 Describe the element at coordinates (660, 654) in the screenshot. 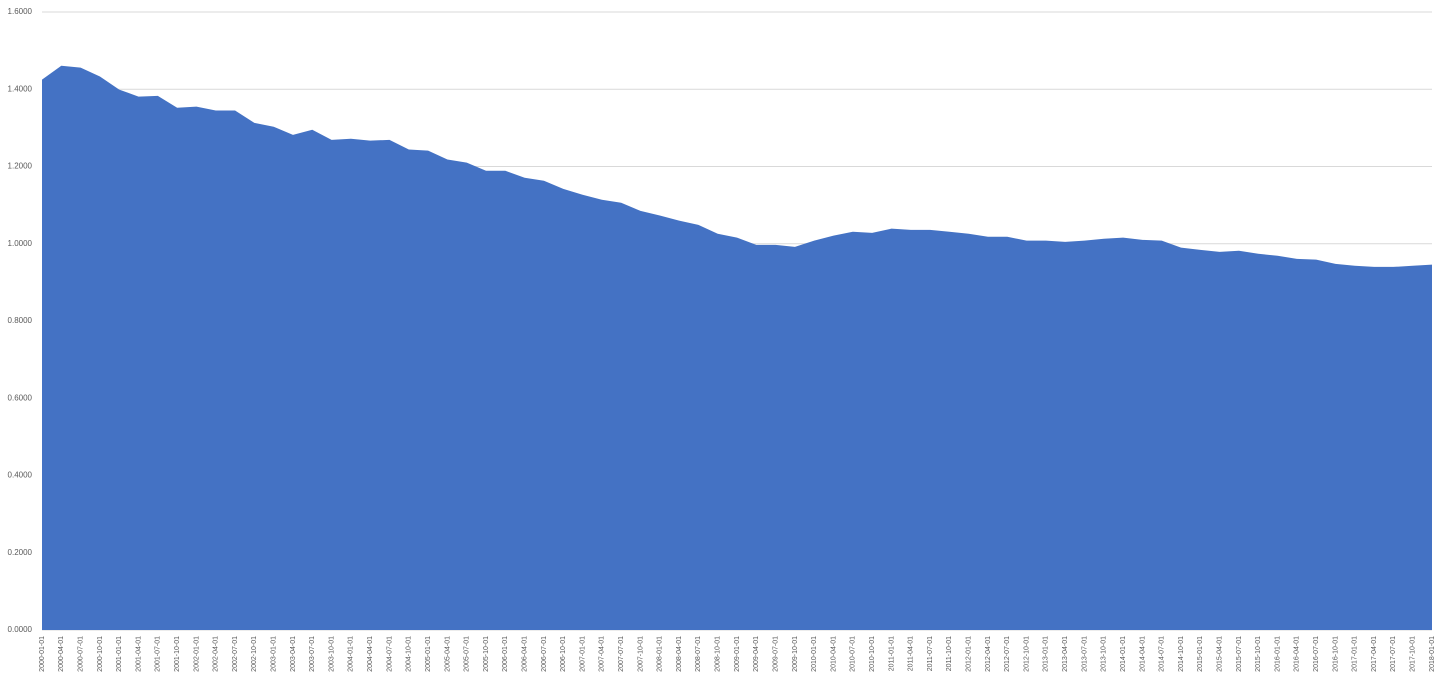

I see `x-tick-label: 2008-01-01` at that location.